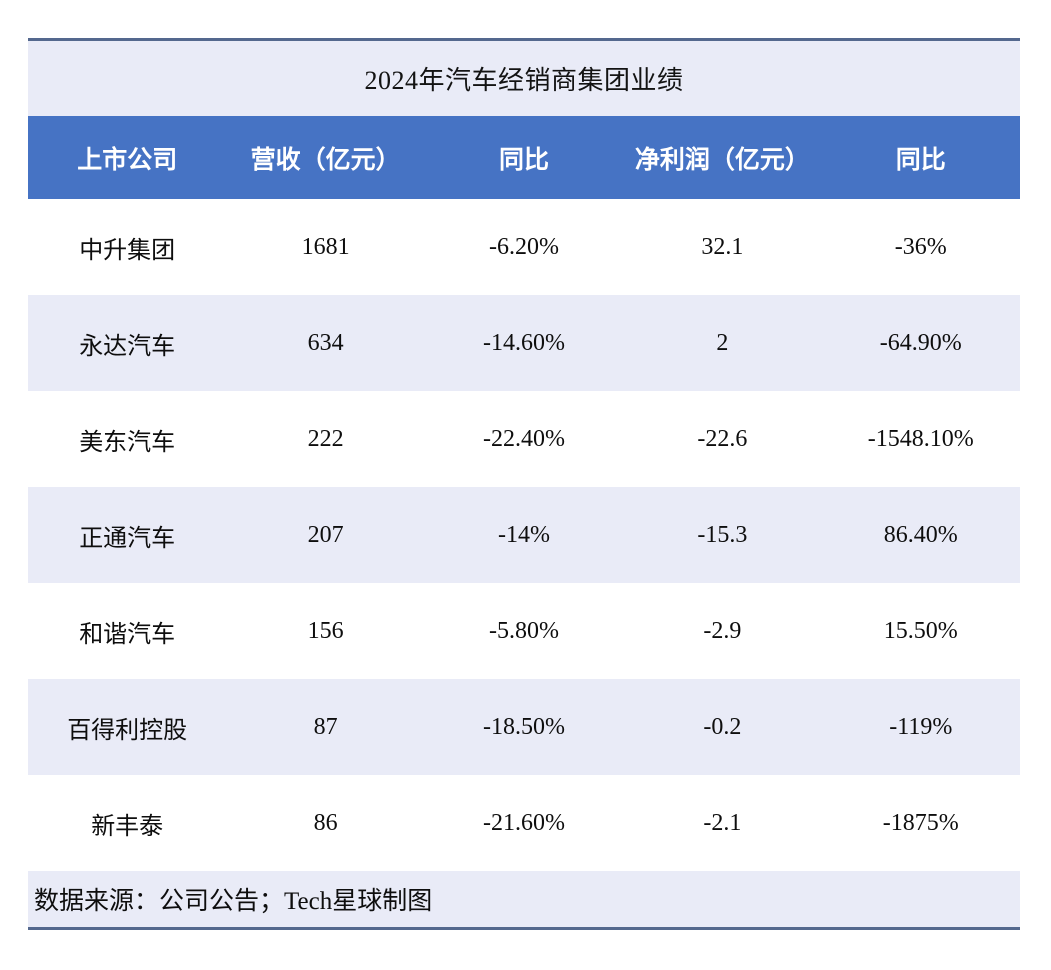 The image size is (1051, 970). Describe the element at coordinates (722, 438) in the screenshot. I see `cell-net-profit: -22.6` at that location.